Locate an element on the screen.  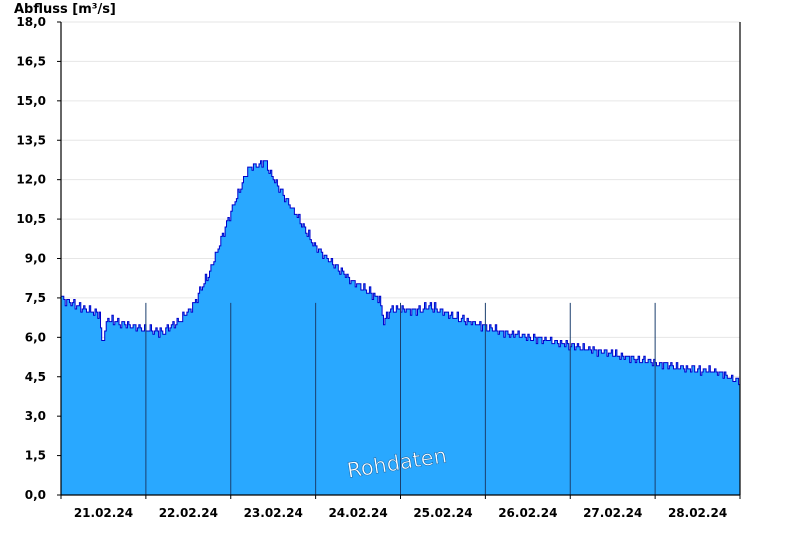
y-tick-label: 18,0 is located at coordinates (31, 22).